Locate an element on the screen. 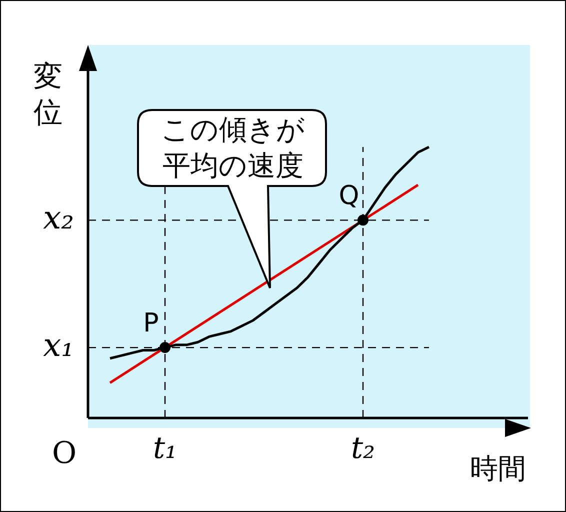 The height and width of the screenshot is (512, 566). ref-line-label: x₁ is located at coordinates (58, 345).